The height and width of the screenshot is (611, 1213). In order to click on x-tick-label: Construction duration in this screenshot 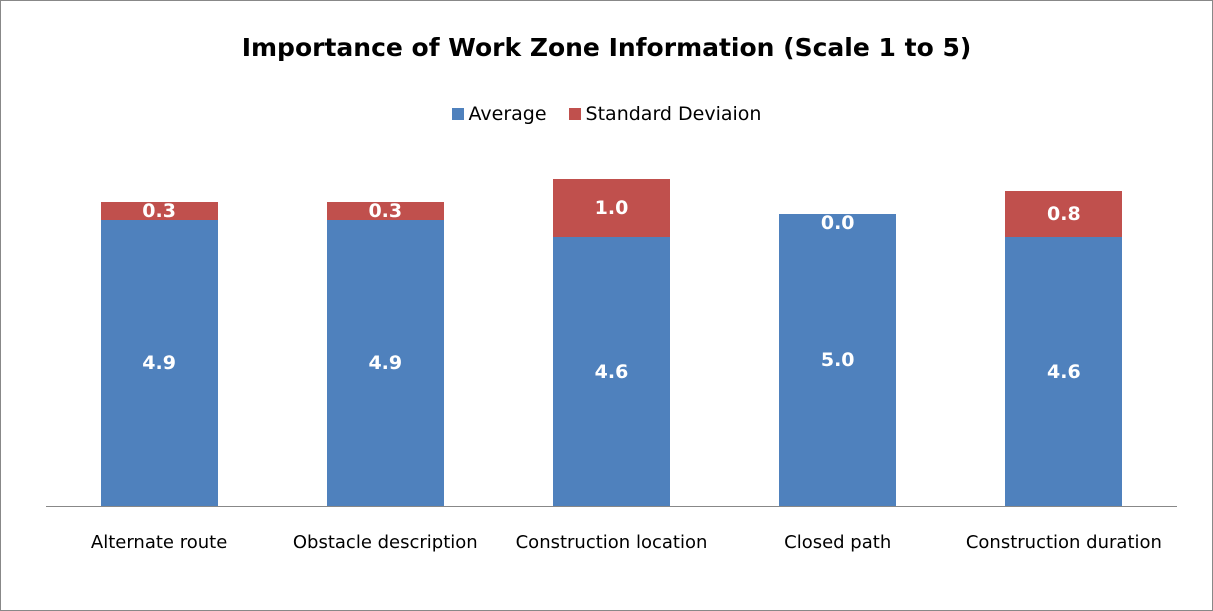, I will do `click(1063, 542)`.